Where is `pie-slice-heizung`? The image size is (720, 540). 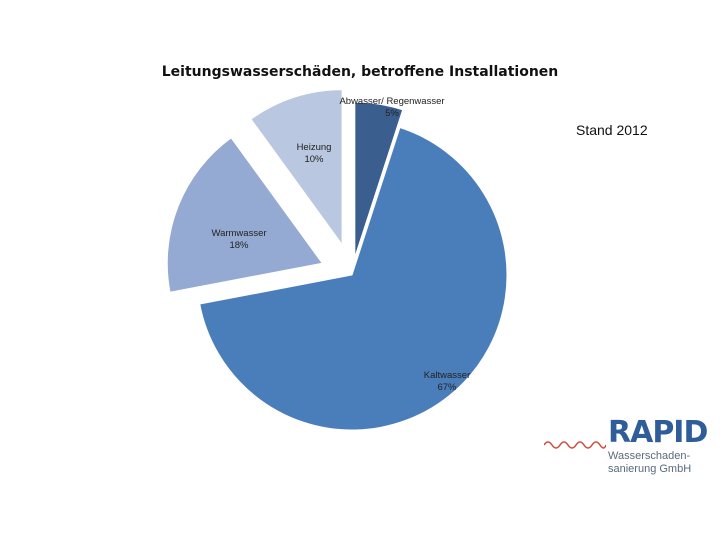 pie-slice-heizung is located at coordinates (296, 168).